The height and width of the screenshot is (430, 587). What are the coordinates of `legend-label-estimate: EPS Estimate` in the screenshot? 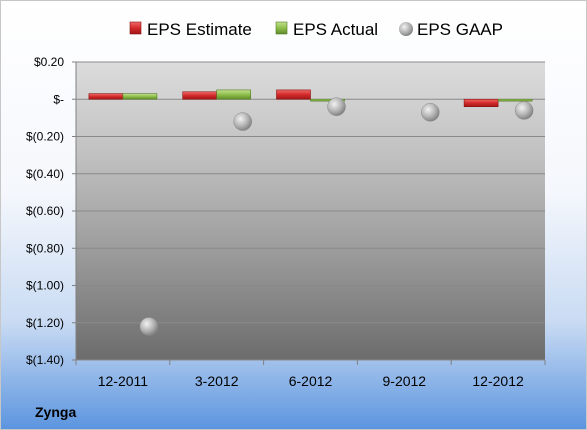 It's located at (199, 29).